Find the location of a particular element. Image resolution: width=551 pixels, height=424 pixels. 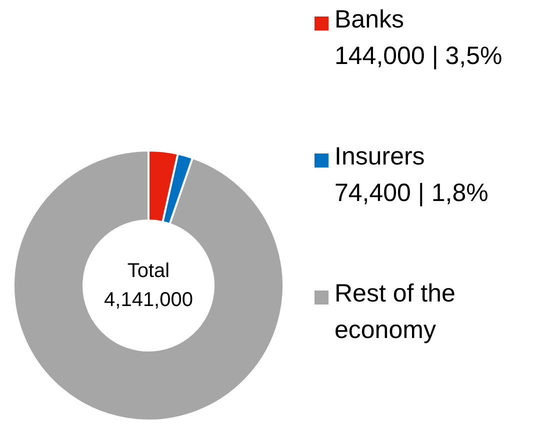

data-label: 144,000 | 3,5% is located at coordinates (418, 56).